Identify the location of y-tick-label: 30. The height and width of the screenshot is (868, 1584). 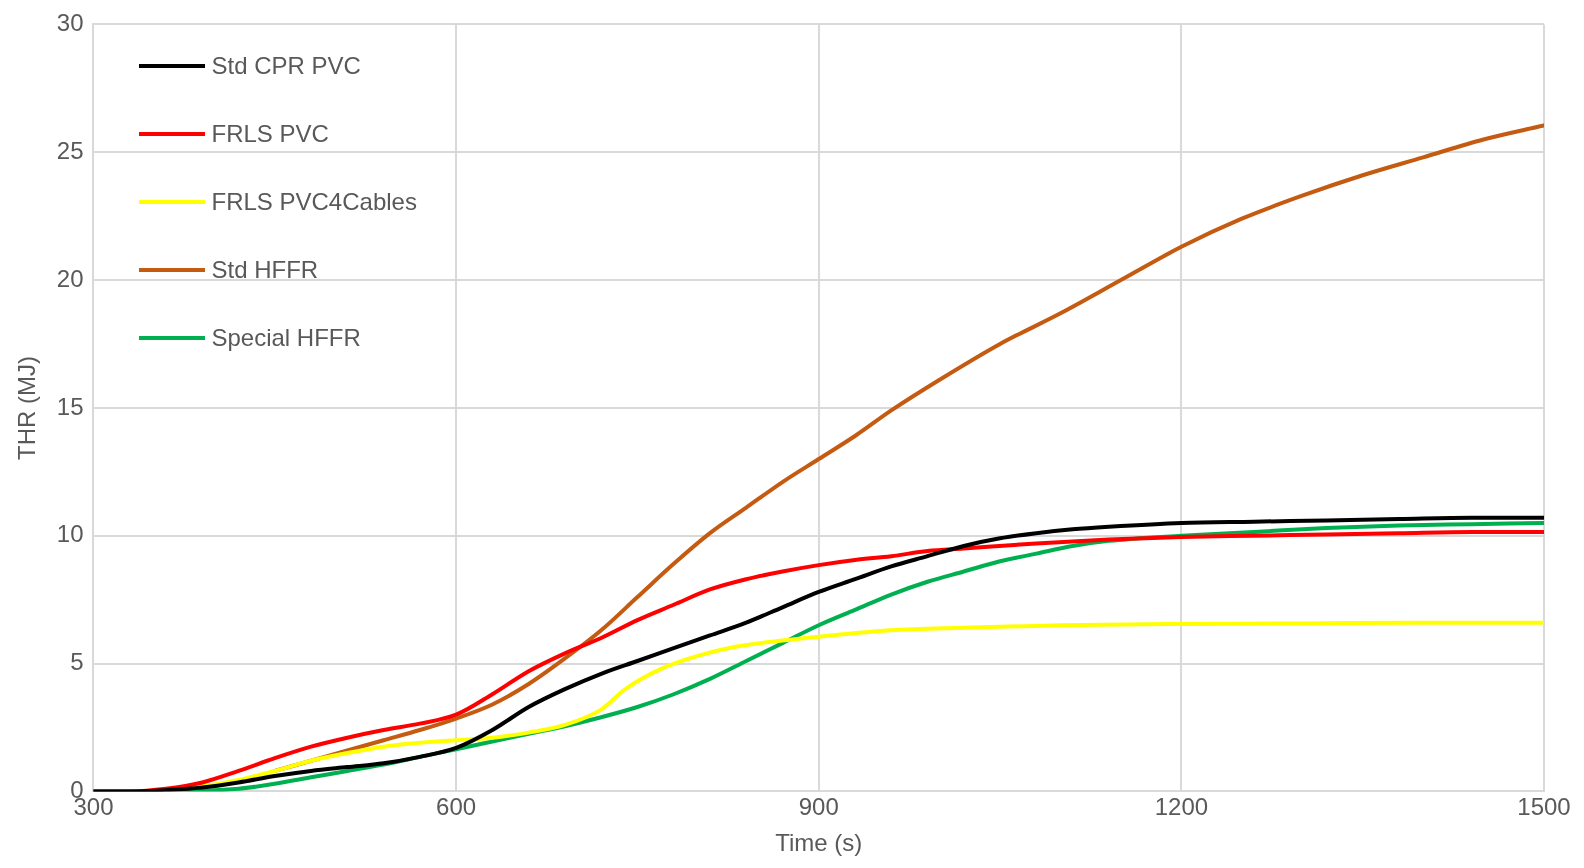
(70, 23).